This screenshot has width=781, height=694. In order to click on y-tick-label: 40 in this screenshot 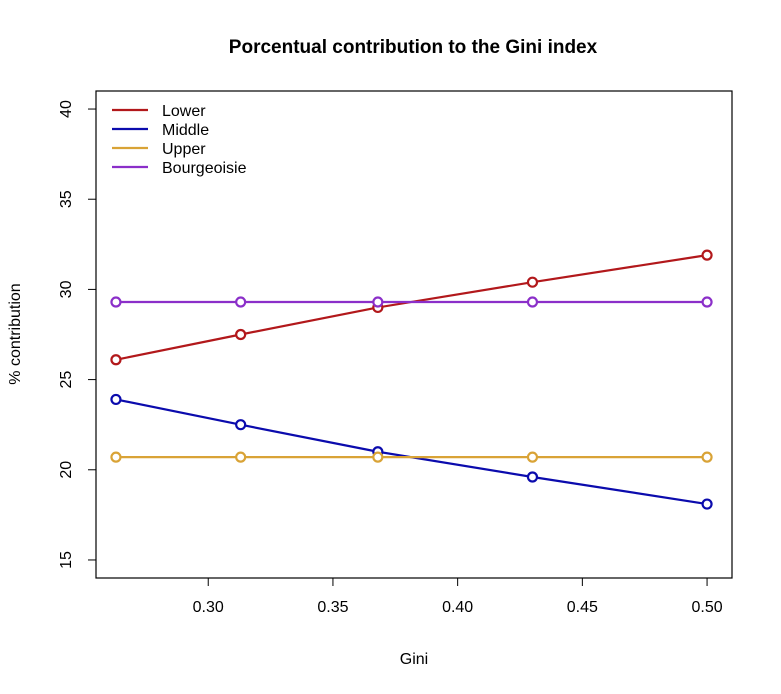, I will do `click(66, 109)`.